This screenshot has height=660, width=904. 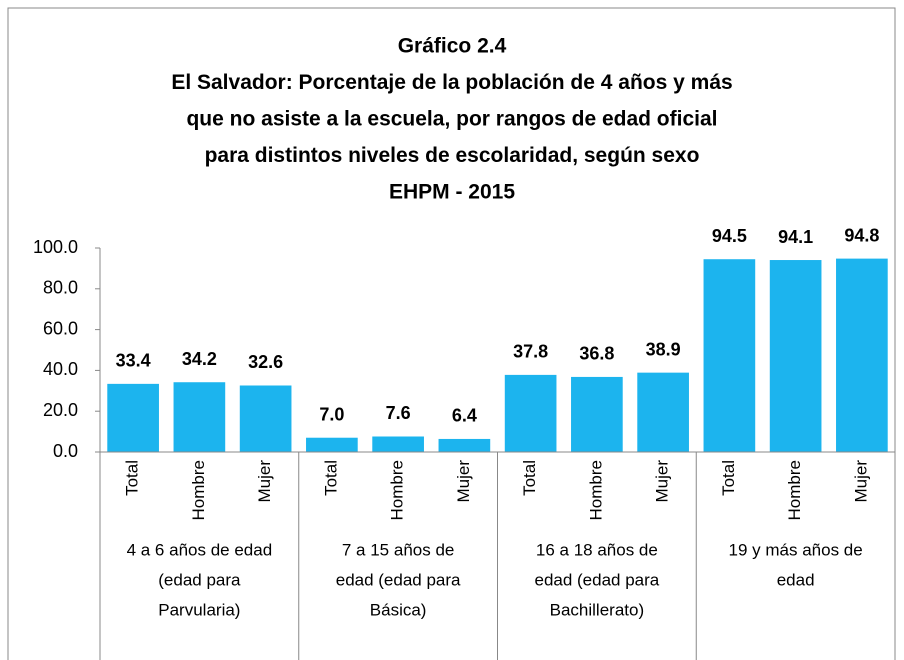 What do you see at coordinates (60, 328) in the screenshot?
I see `y-tick-label: 60.0` at bounding box center [60, 328].